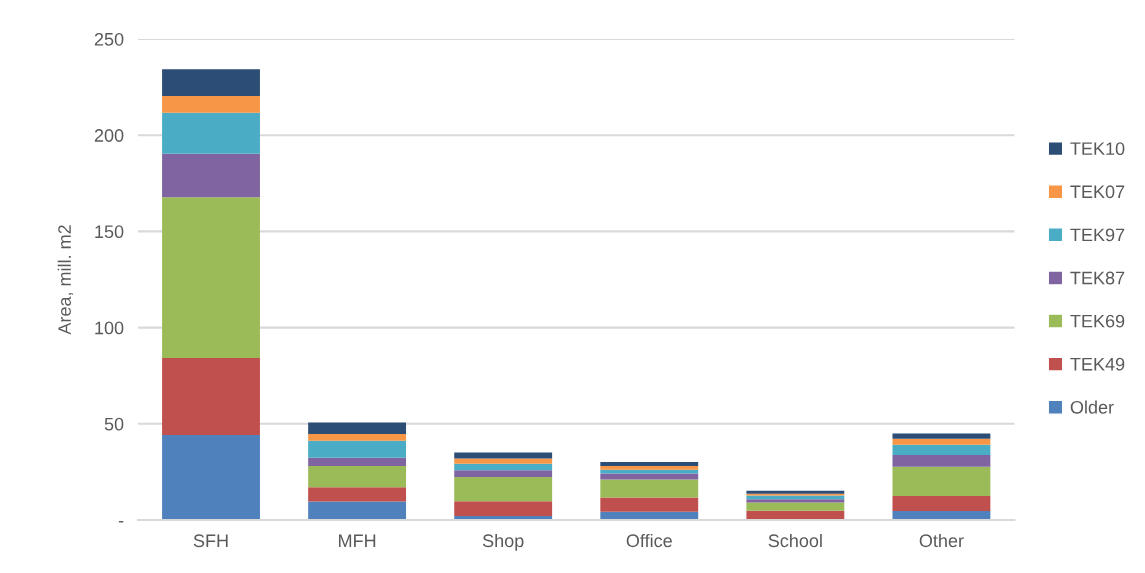 Image resolution: width=1145 pixels, height=573 pixels. What do you see at coordinates (1097, 192) in the screenshot?
I see `legend-label: TEK07` at bounding box center [1097, 192].